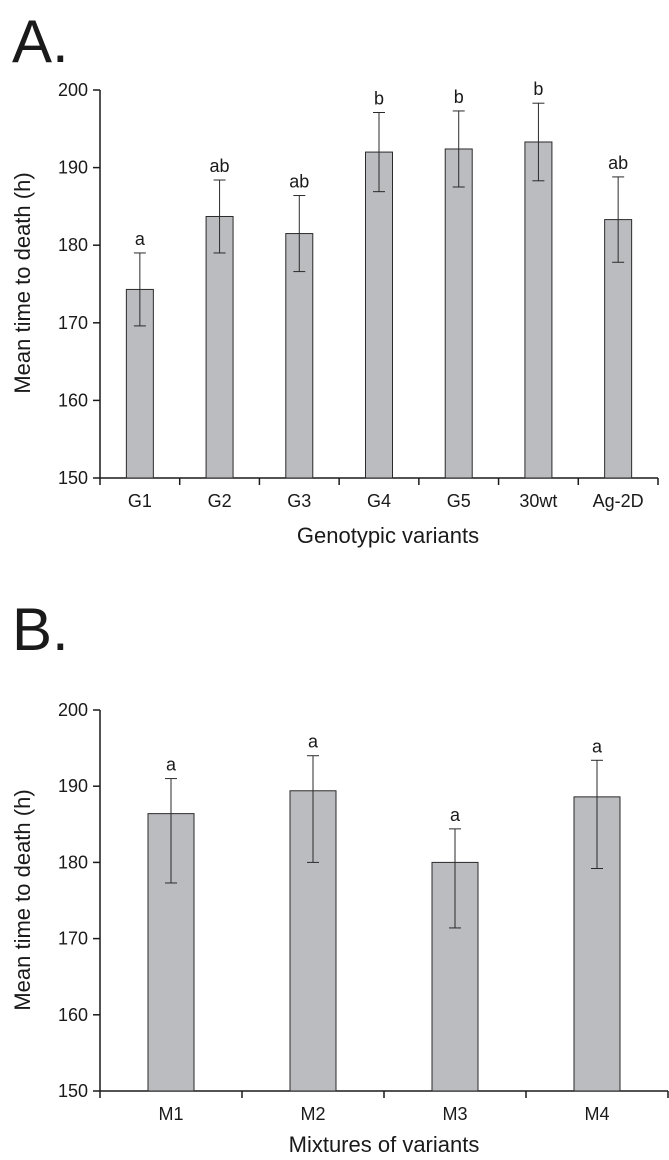 The width and height of the screenshot is (669, 1160). What do you see at coordinates (618, 501) in the screenshot?
I see `x-tick-label: Ag-2D` at bounding box center [618, 501].